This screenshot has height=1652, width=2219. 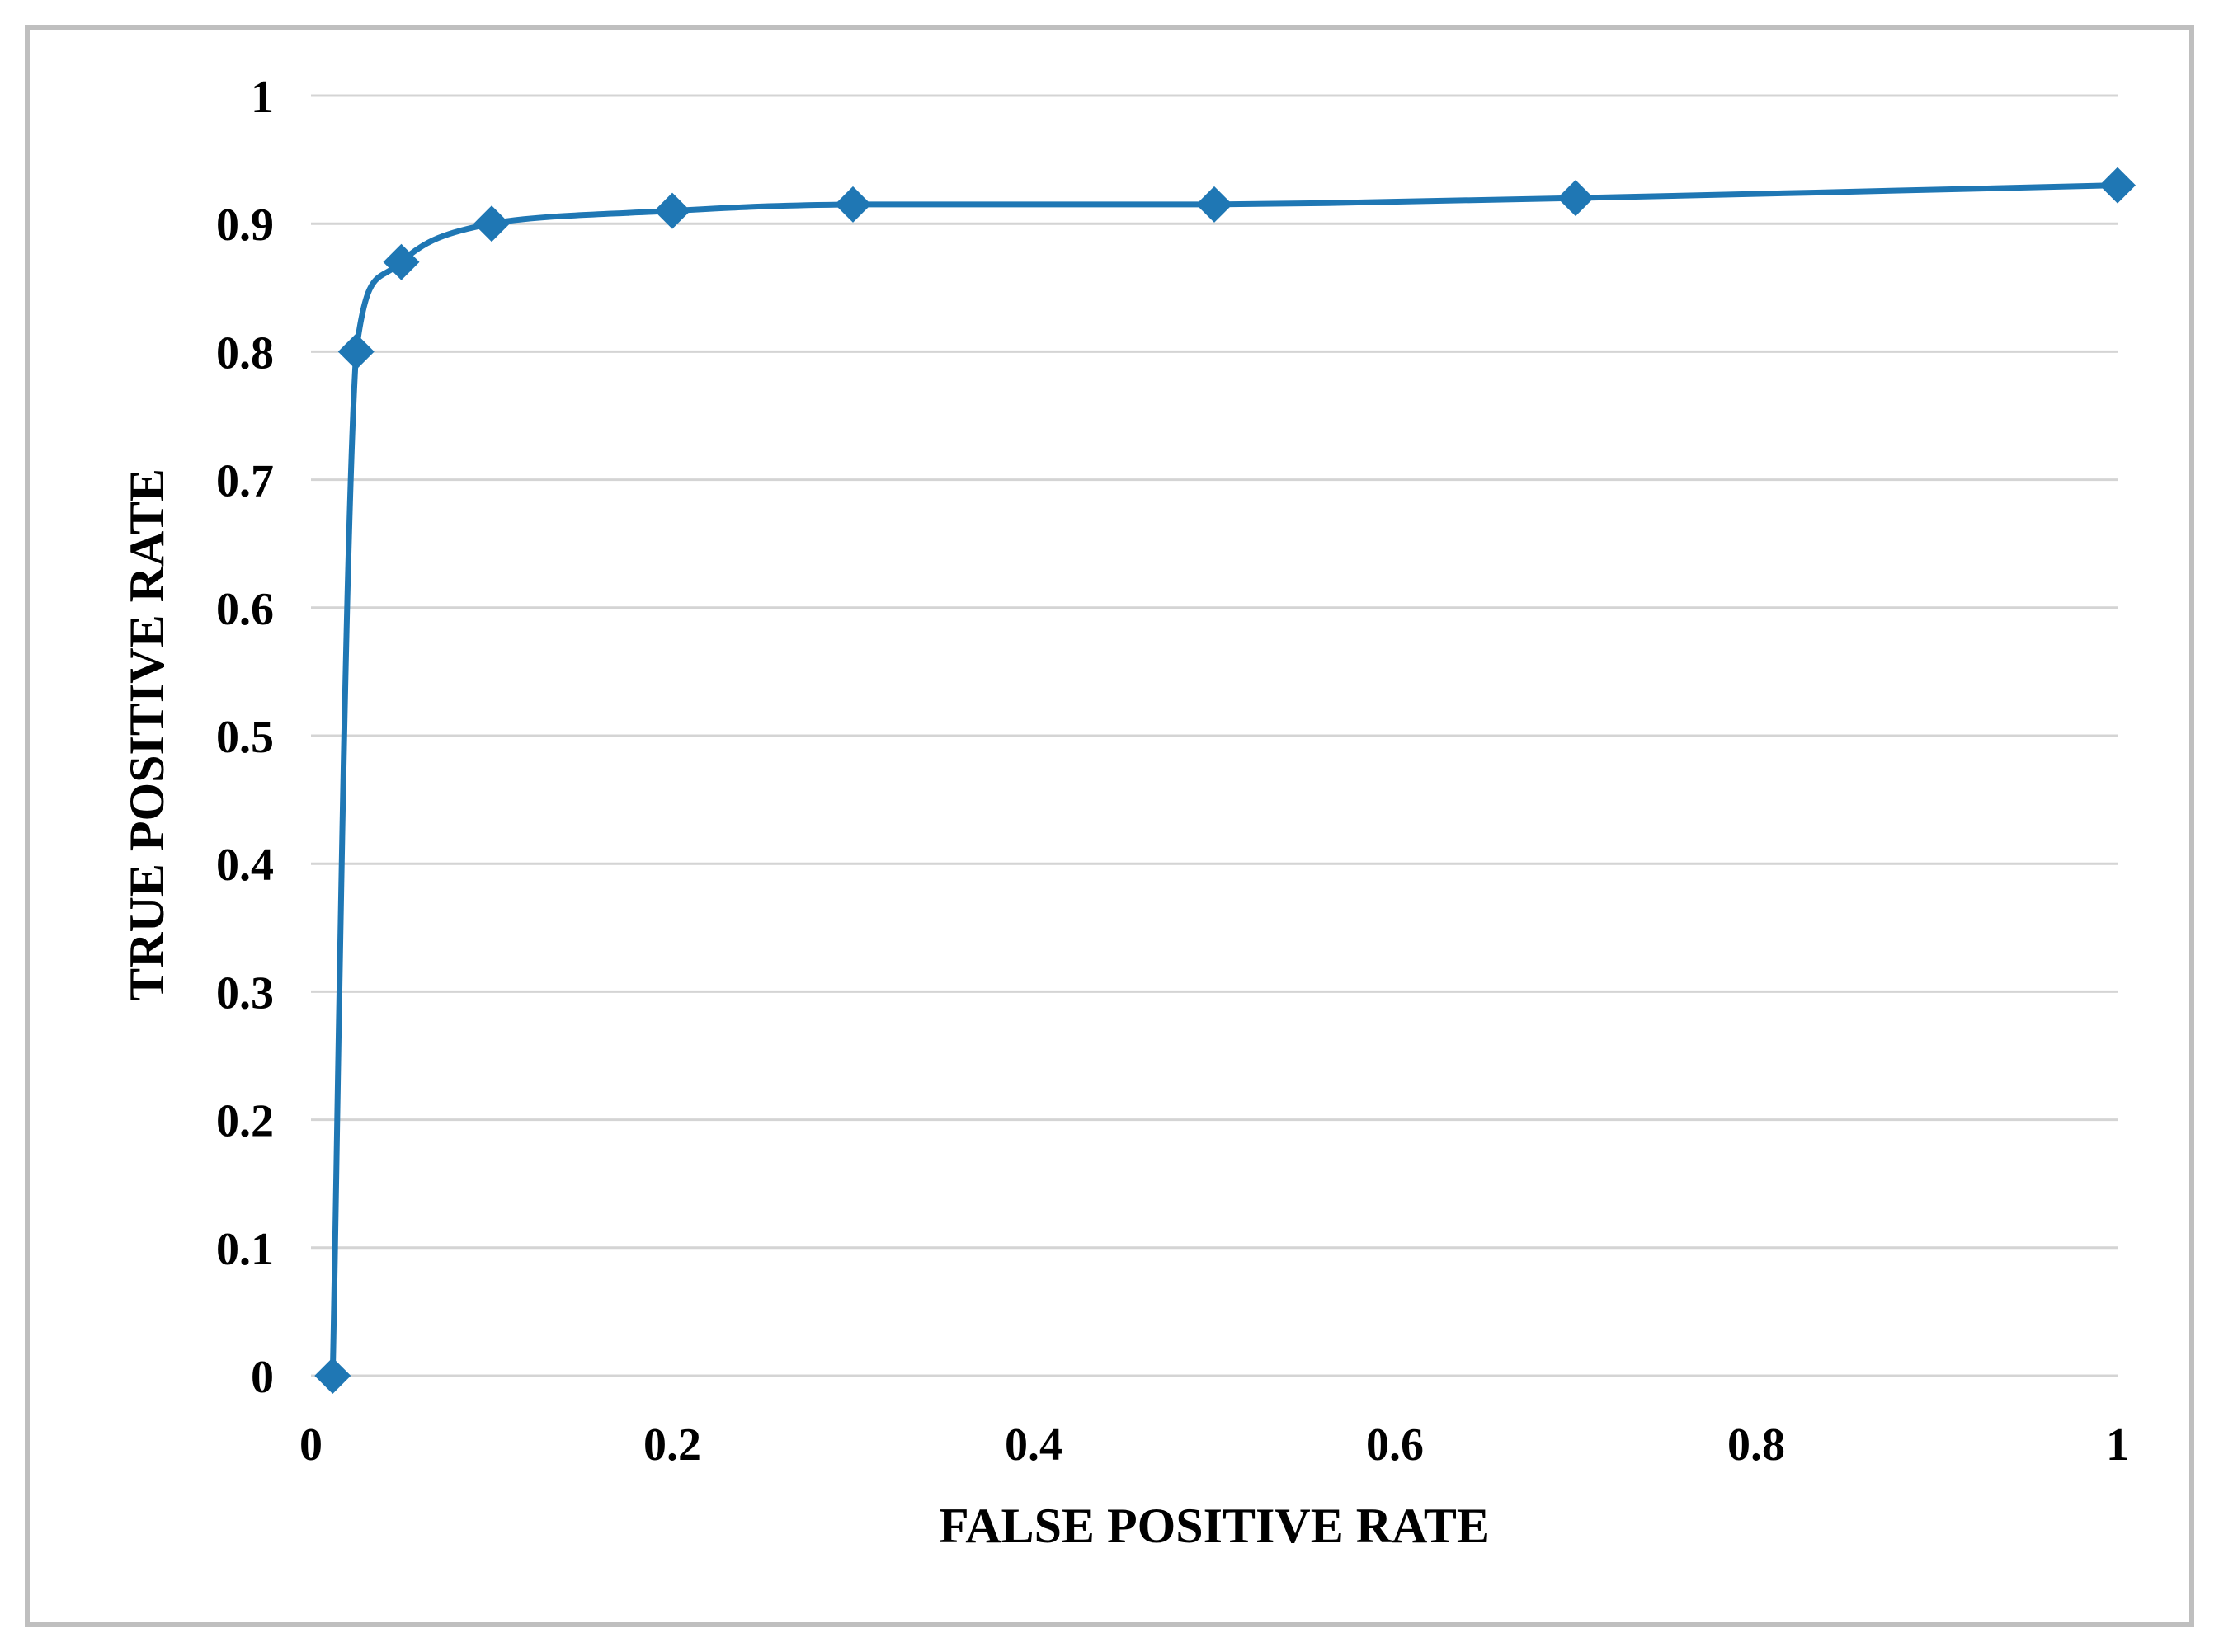 What do you see at coordinates (262, 97) in the screenshot?
I see `y-tick-label: 1` at bounding box center [262, 97].